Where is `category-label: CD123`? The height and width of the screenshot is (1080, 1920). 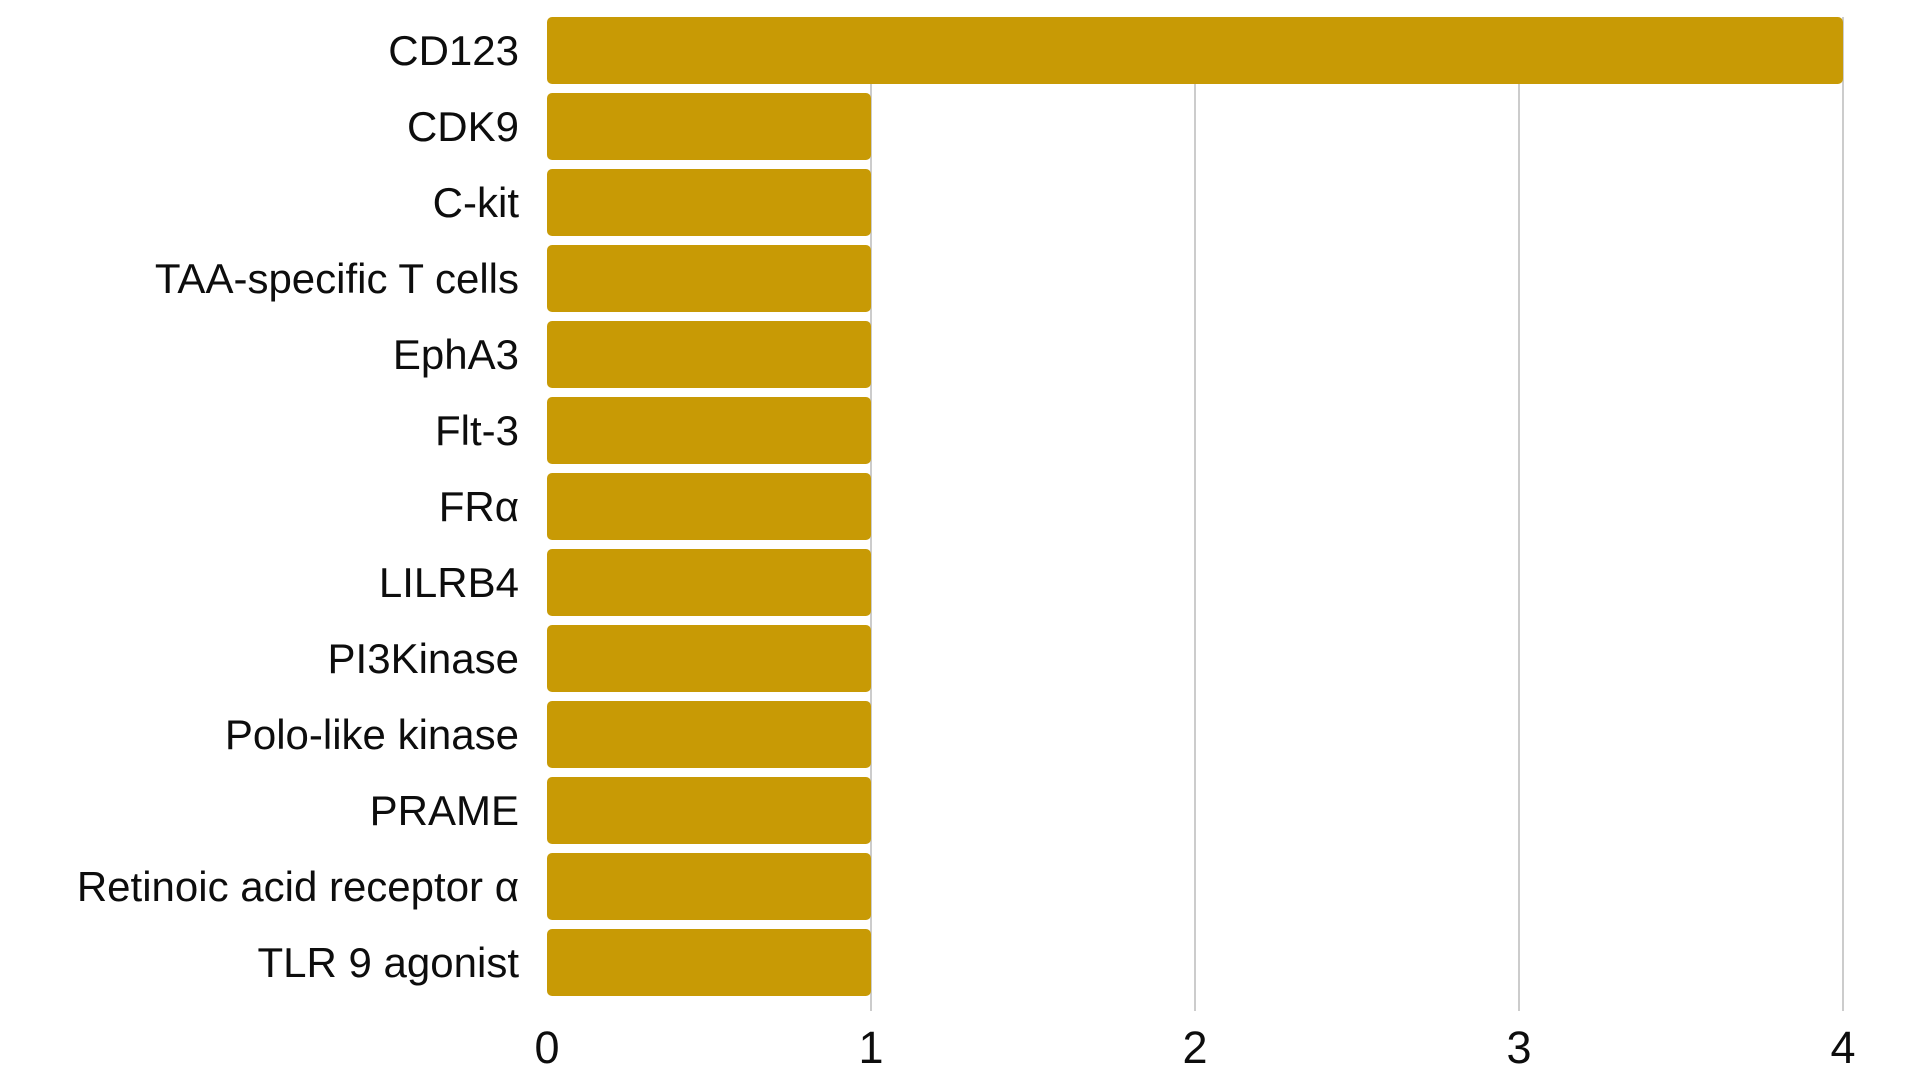
category-label: CD123 is located at coordinates (453, 50).